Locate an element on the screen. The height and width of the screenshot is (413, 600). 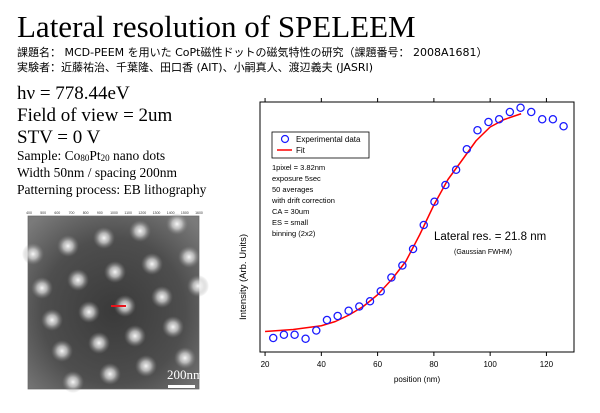
condition-line: CA = 30um is located at coordinates (290, 211).